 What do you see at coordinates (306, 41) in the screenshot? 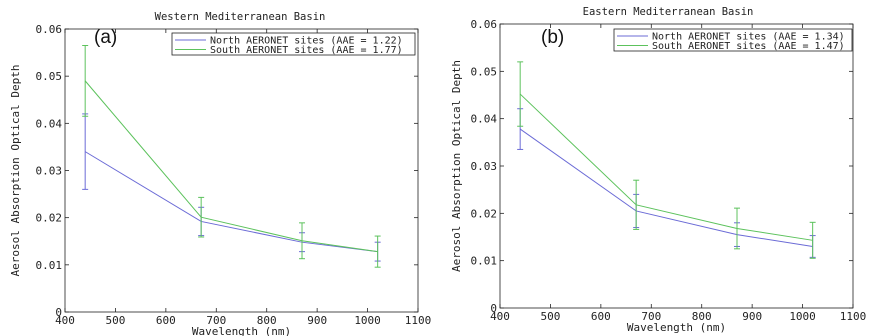
I see `legend-entry: North AERONET sites (AAE = 1.22)` at bounding box center [306, 41].